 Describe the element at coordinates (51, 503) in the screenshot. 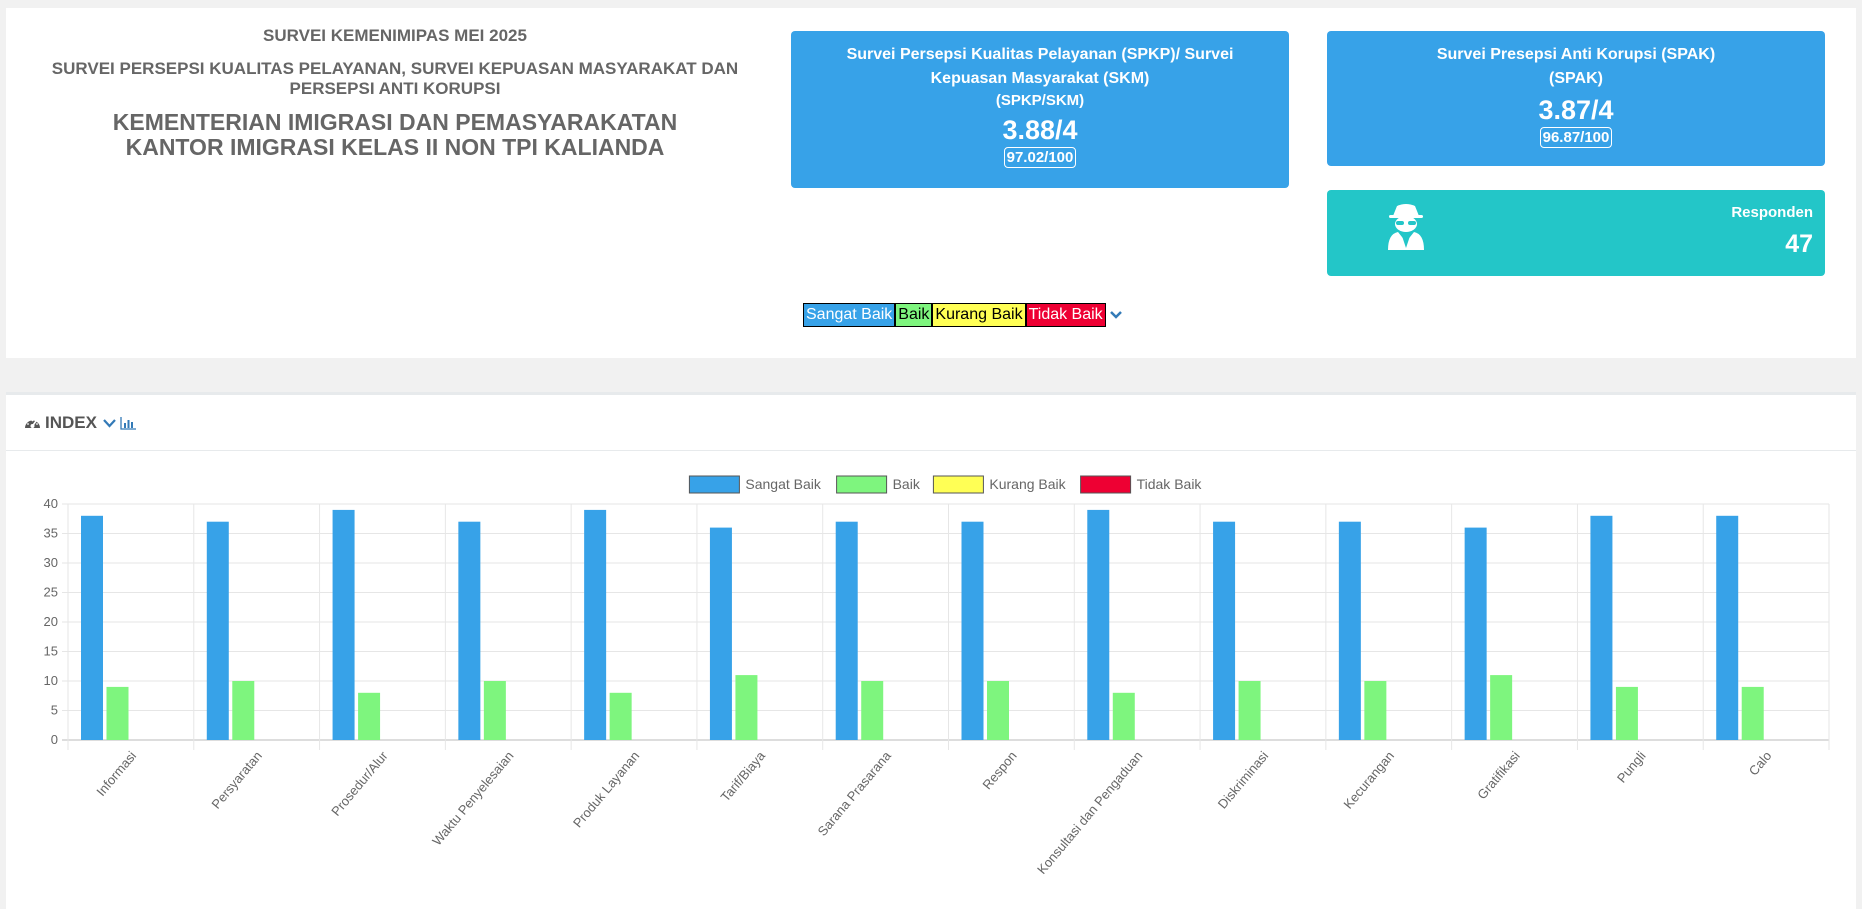

I see `y-tick-label: 40` at that location.